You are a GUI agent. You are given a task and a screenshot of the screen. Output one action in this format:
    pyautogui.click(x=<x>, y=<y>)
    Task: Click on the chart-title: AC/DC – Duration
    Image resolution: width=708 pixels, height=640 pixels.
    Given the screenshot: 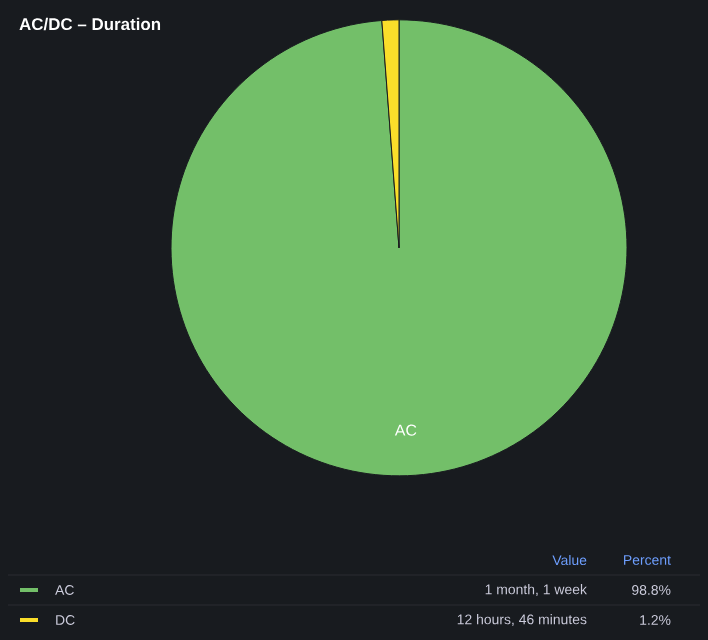 What is the action you would take?
    pyautogui.click(x=90, y=24)
    